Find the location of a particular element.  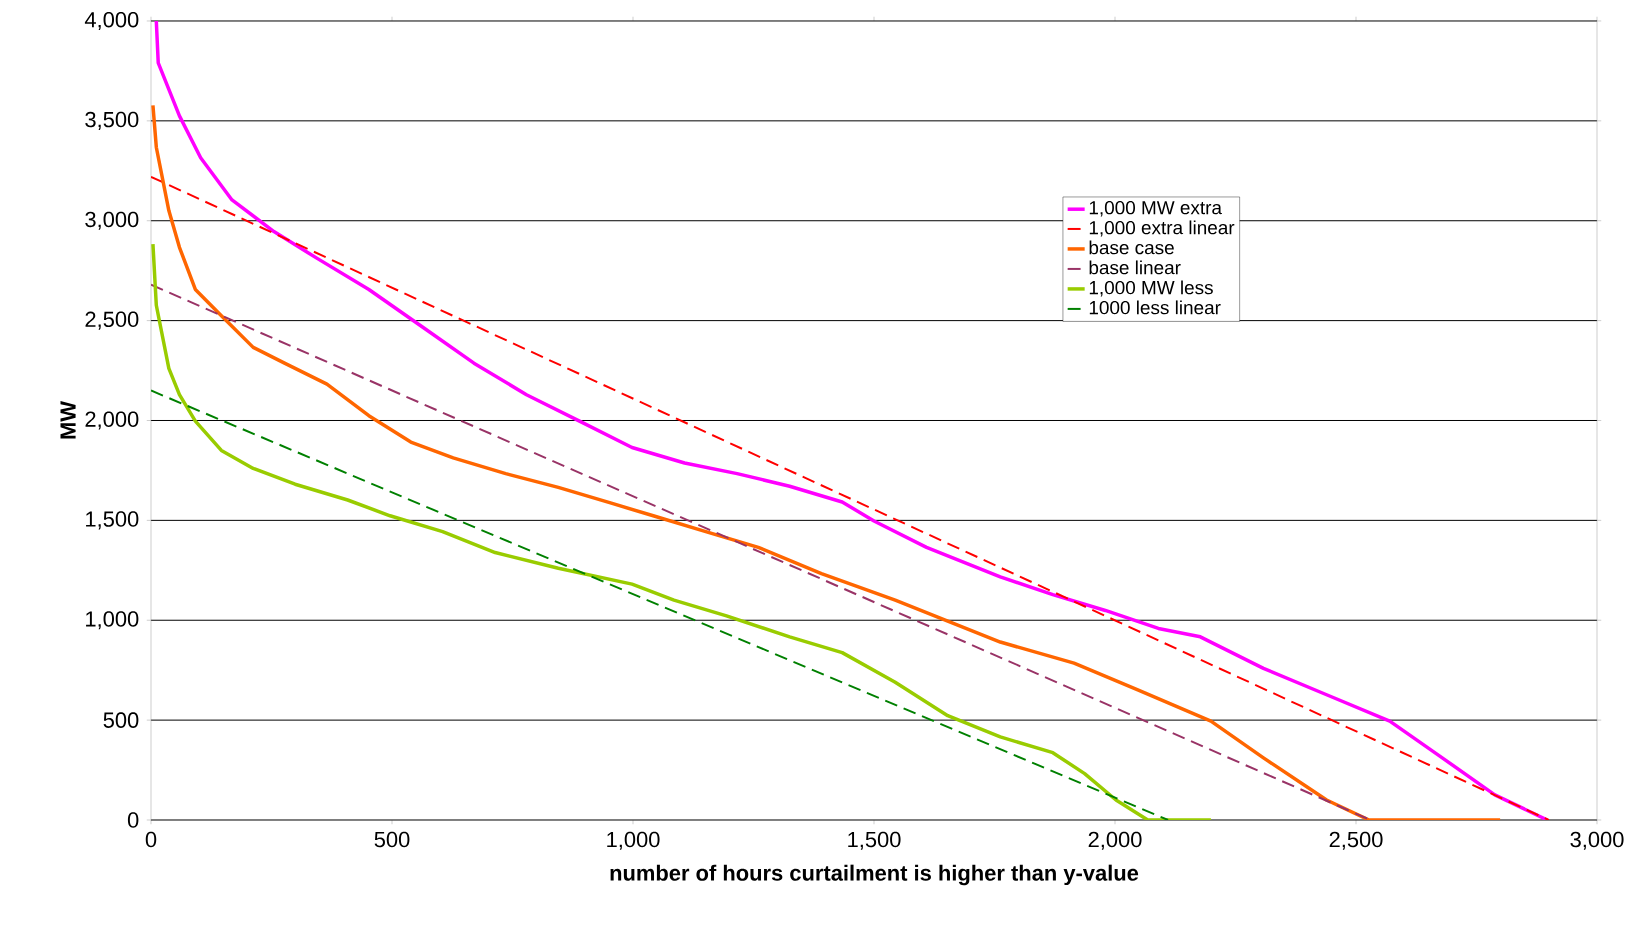

y-tick-label: 1,000 is located at coordinates (112, 620).